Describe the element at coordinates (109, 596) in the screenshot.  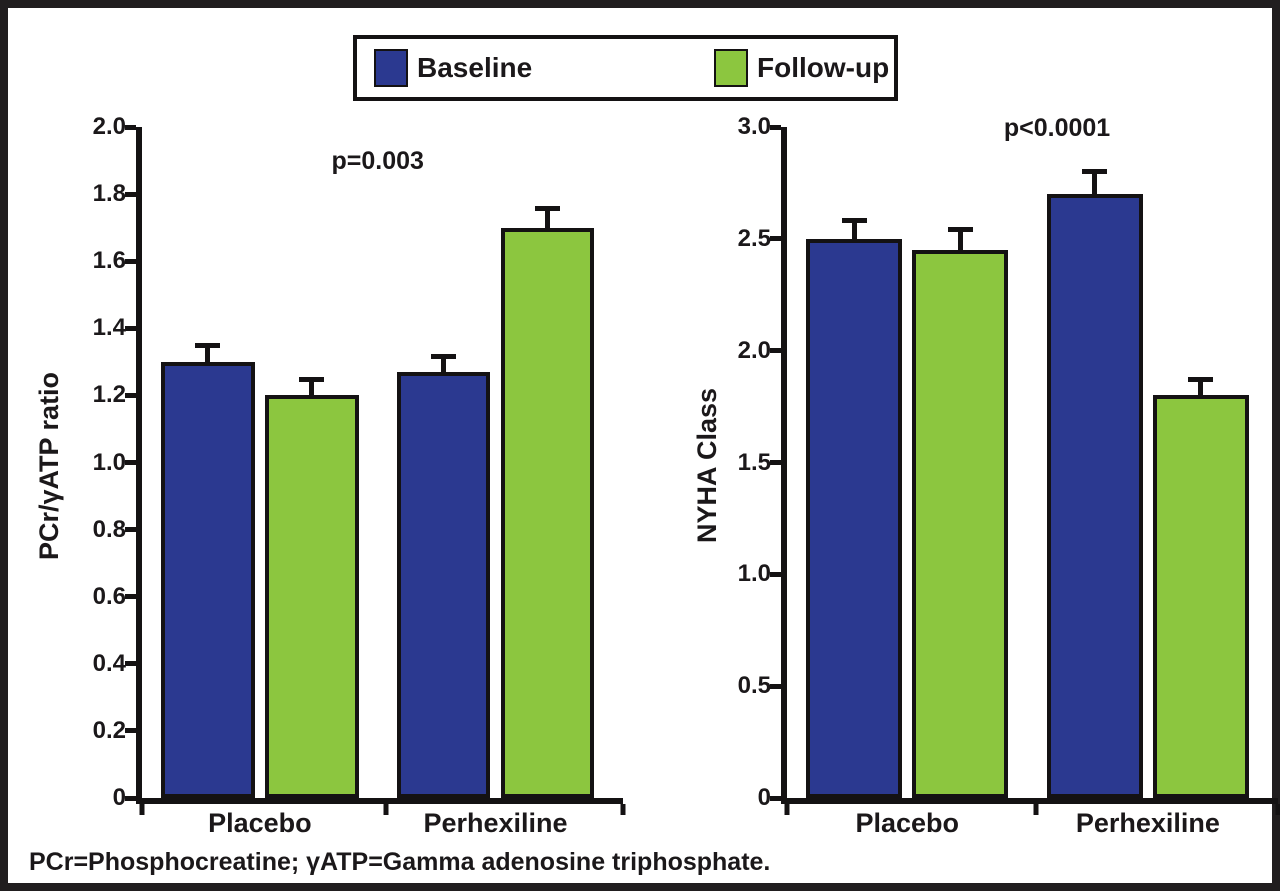
I see `y-axis-tick-label: 0.6` at that location.